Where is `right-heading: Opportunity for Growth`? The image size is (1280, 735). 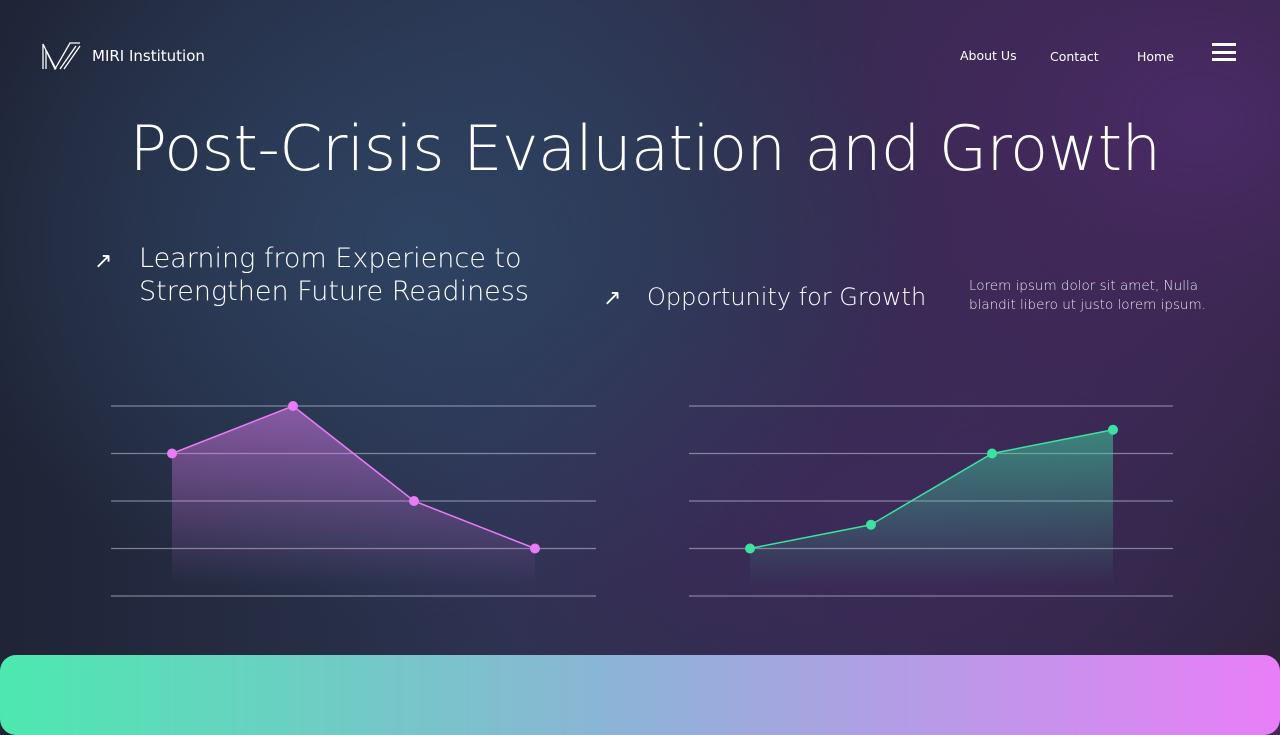 right-heading: Opportunity for Growth is located at coordinates (787, 297).